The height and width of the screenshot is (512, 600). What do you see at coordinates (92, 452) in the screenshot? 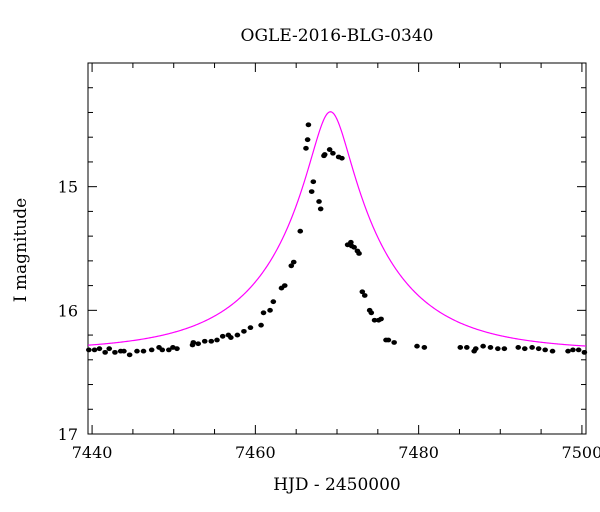
I see `x-tick-label: 7440` at bounding box center [92, 452].